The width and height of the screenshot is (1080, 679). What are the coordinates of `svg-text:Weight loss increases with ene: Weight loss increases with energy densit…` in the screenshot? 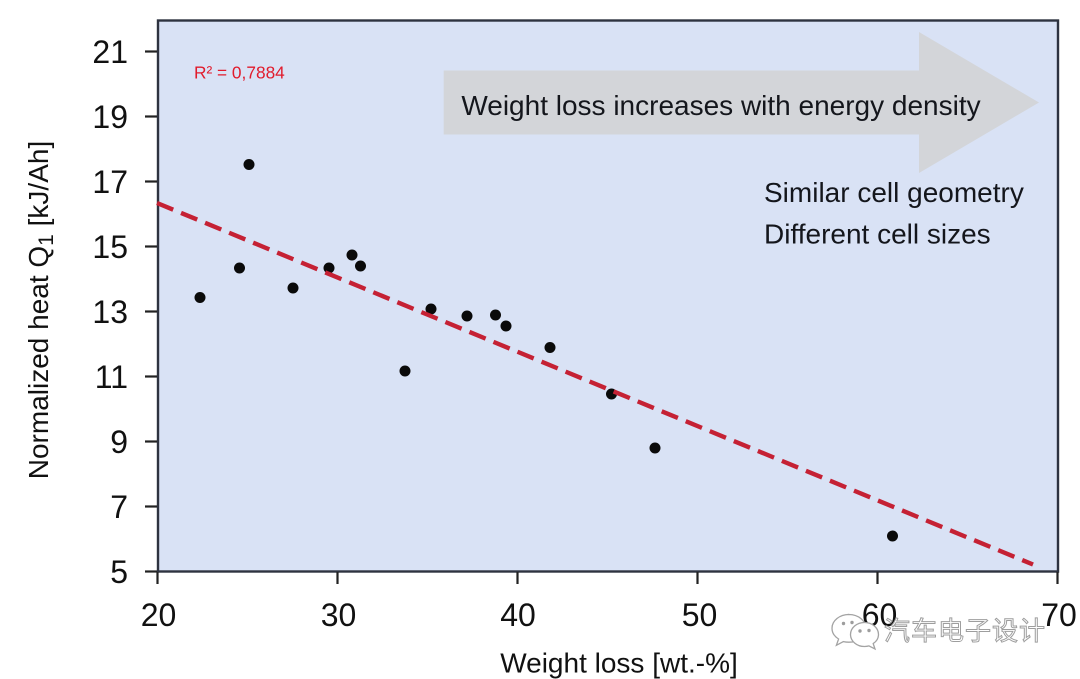 It's located at (720, 105).